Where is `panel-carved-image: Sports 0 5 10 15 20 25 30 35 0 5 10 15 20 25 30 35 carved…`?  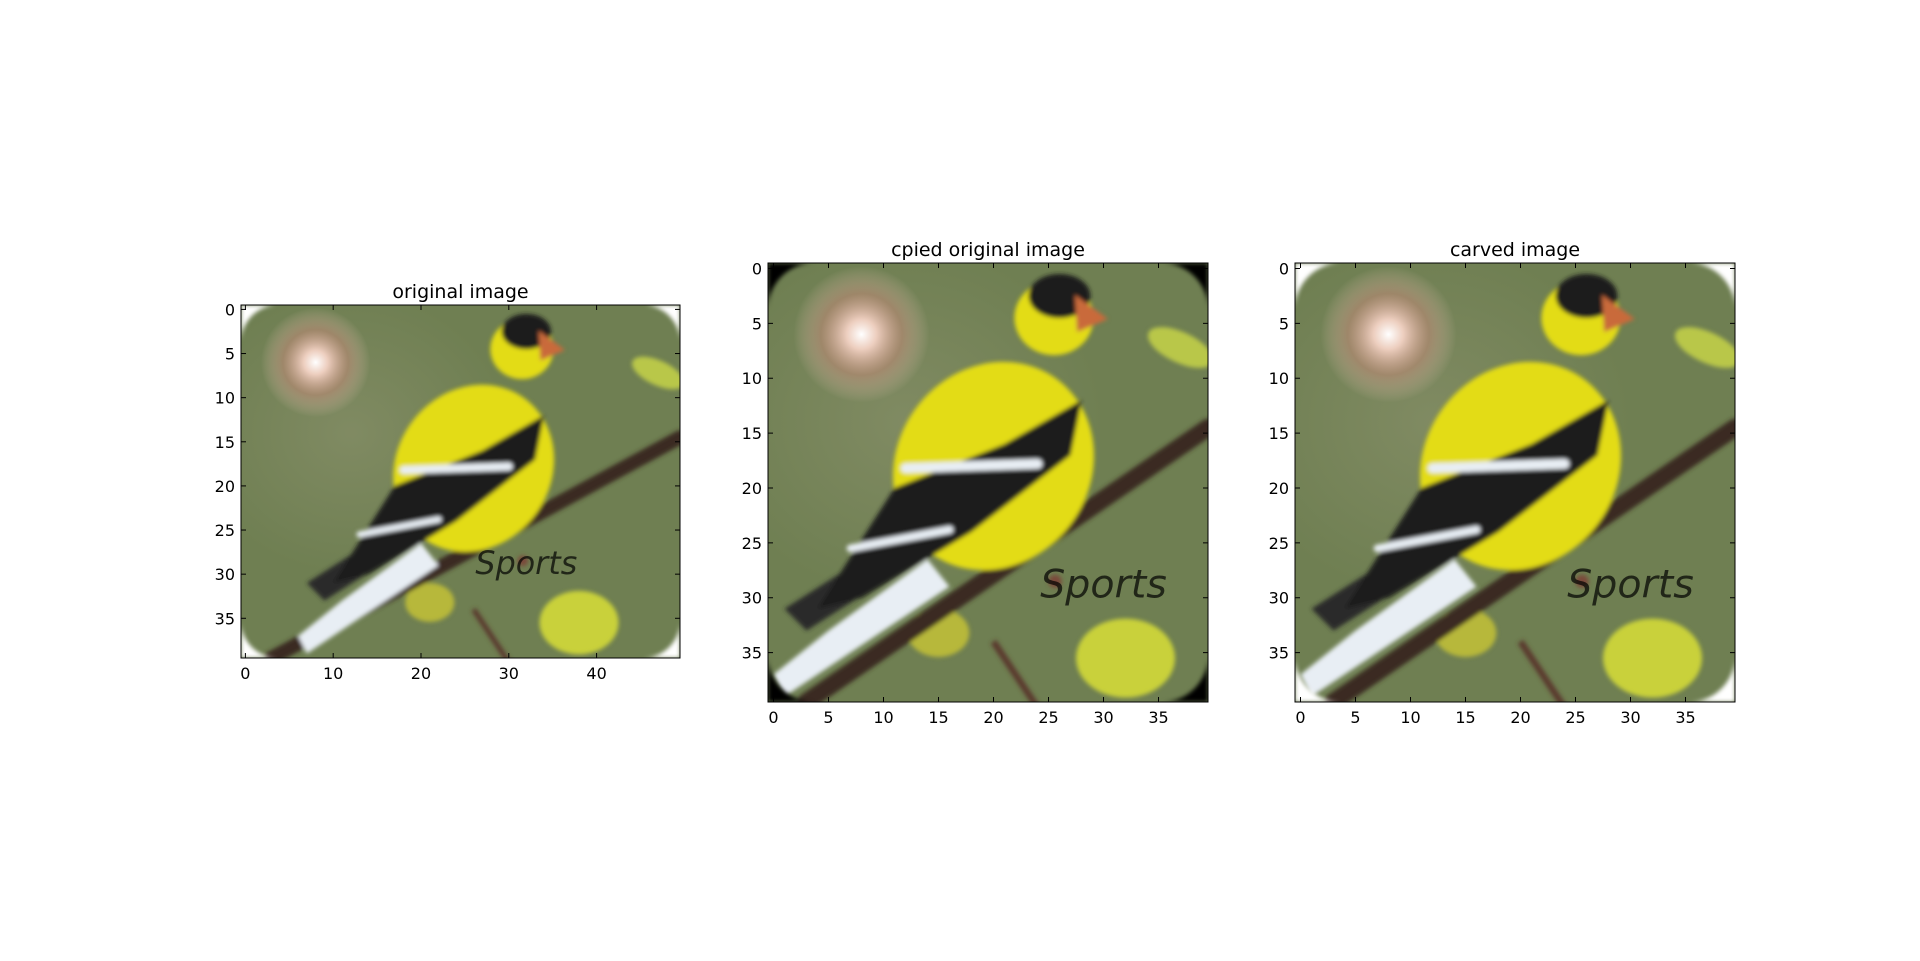
panel-carved-image: Sports 0 5 10 15 20 25 30 35 0 5 10 15 20 25 30 35 carved… is located at coordinates (1502, 483).